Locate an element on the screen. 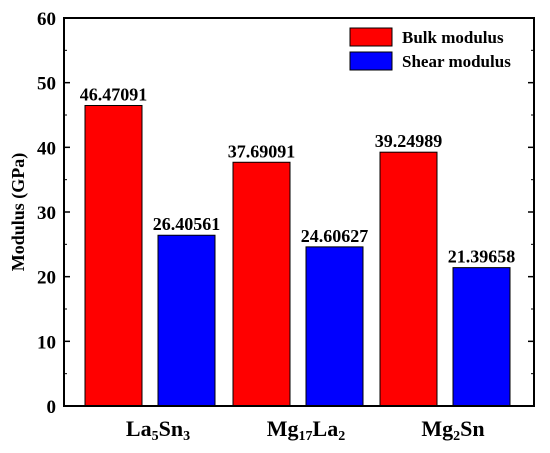  x-tick-label-mg17la2: Mg17La2 is located at coordinates (306, 430).